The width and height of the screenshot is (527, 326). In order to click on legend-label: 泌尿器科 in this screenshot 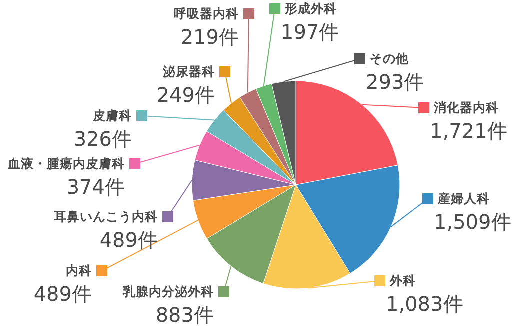, I will do `click(188, 71)`.